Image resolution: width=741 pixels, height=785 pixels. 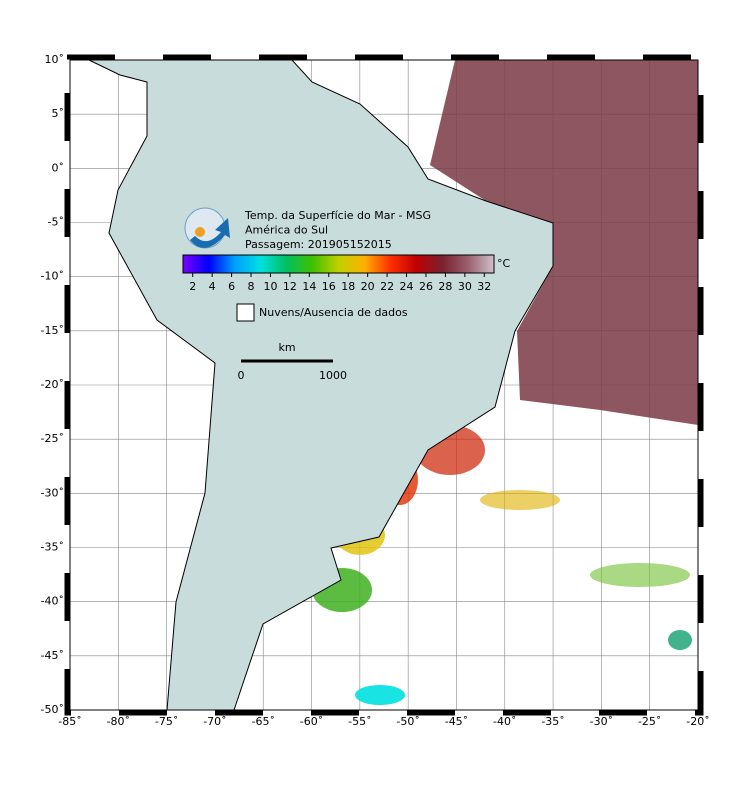 I want to click on colorbar-tick-label: 30, so click(x=465, y=286).